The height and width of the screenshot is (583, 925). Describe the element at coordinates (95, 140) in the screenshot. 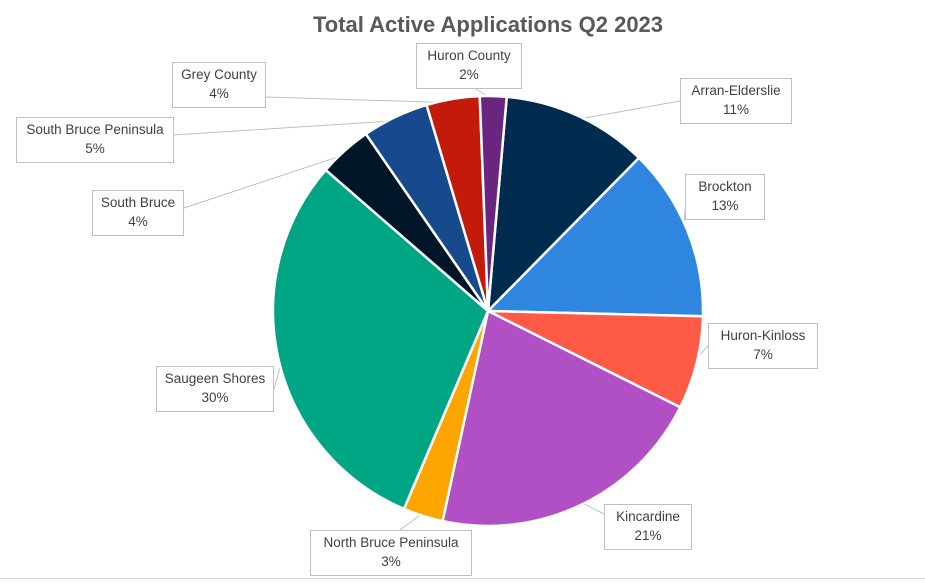

I see `data-label-south-bruce-peninsula: South Bruce Peninsula 5%` at that location.